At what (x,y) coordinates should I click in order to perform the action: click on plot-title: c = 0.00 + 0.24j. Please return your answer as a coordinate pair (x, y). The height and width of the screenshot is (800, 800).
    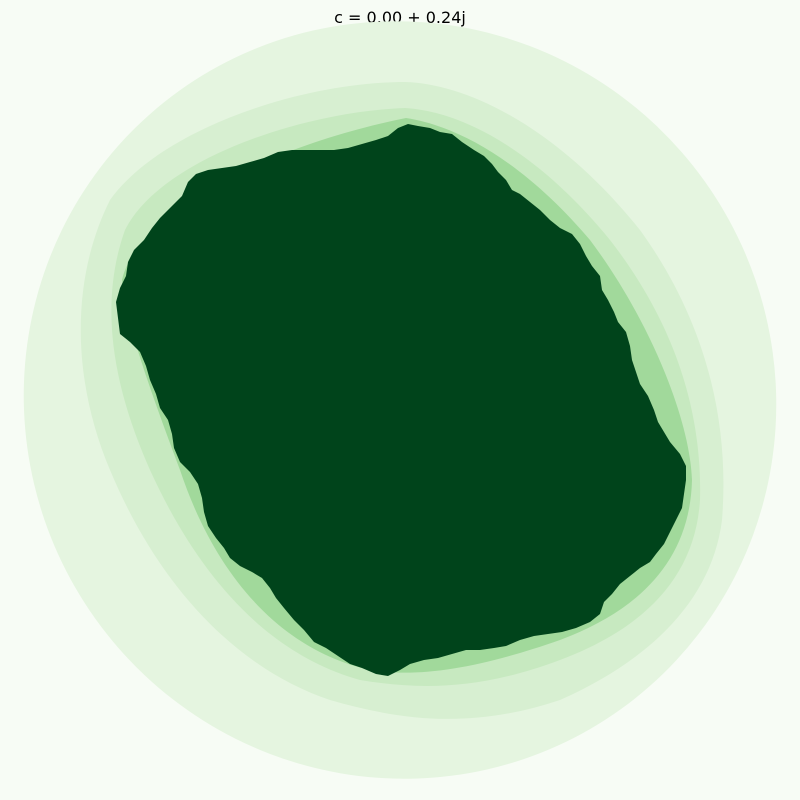
    Looking at the image, I should click on (400, 17).